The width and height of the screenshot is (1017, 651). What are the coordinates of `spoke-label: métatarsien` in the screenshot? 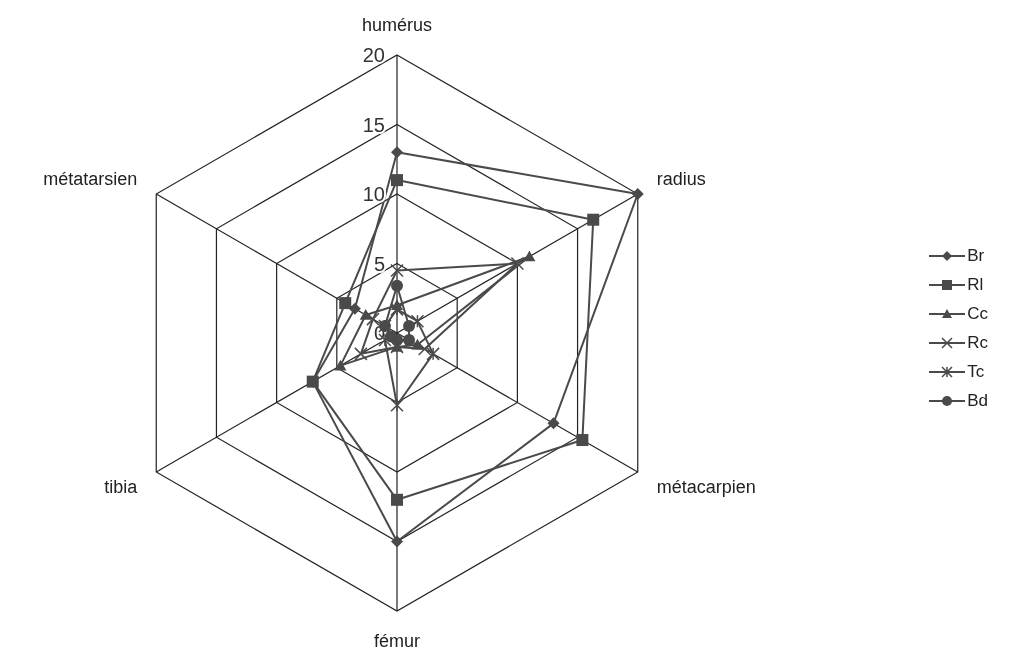 It's located at (90, 179).